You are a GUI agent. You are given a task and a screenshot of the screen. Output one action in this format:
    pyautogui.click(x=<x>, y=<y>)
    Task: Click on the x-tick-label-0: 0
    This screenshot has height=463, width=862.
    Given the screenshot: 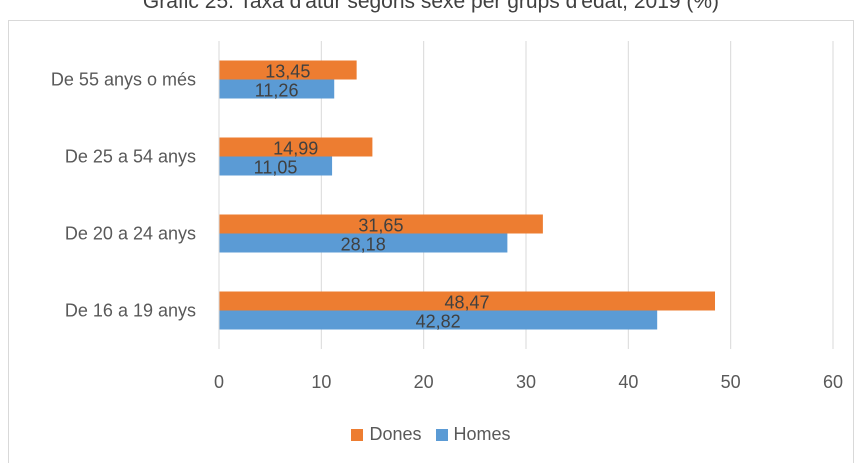 What is the action you would take?
    pyautogui.click(x=219, y=382)
    